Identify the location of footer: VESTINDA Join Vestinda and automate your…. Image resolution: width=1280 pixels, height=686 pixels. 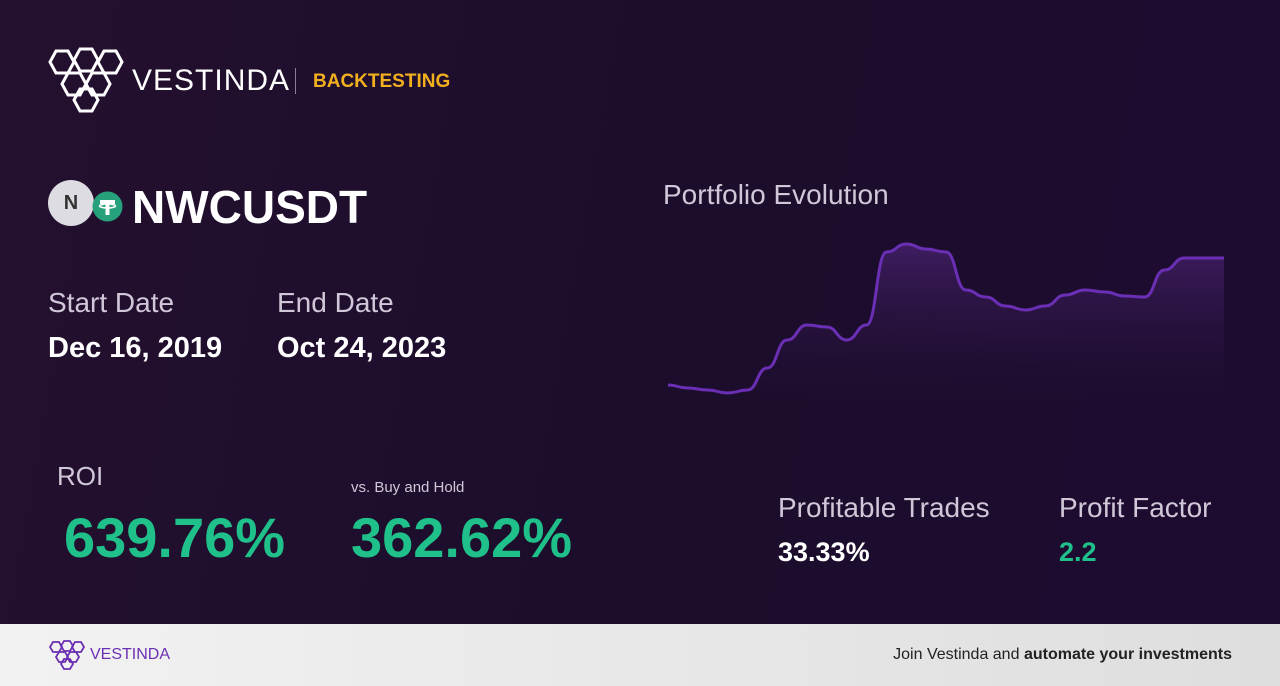
(640, 655).